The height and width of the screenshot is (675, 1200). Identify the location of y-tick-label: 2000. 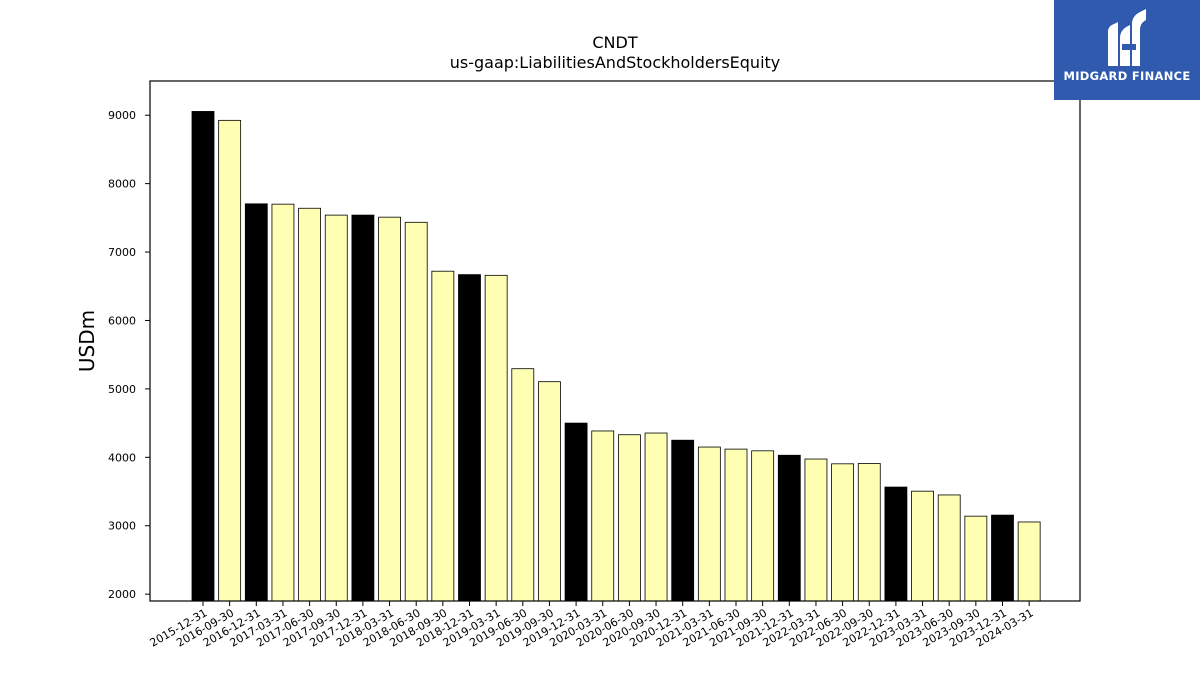
(122, 594).